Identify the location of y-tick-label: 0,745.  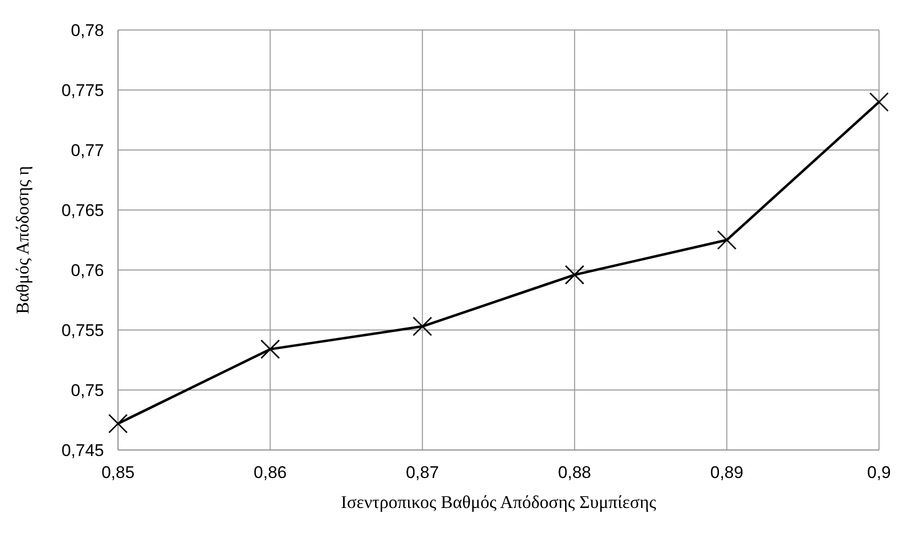
(82, 450).